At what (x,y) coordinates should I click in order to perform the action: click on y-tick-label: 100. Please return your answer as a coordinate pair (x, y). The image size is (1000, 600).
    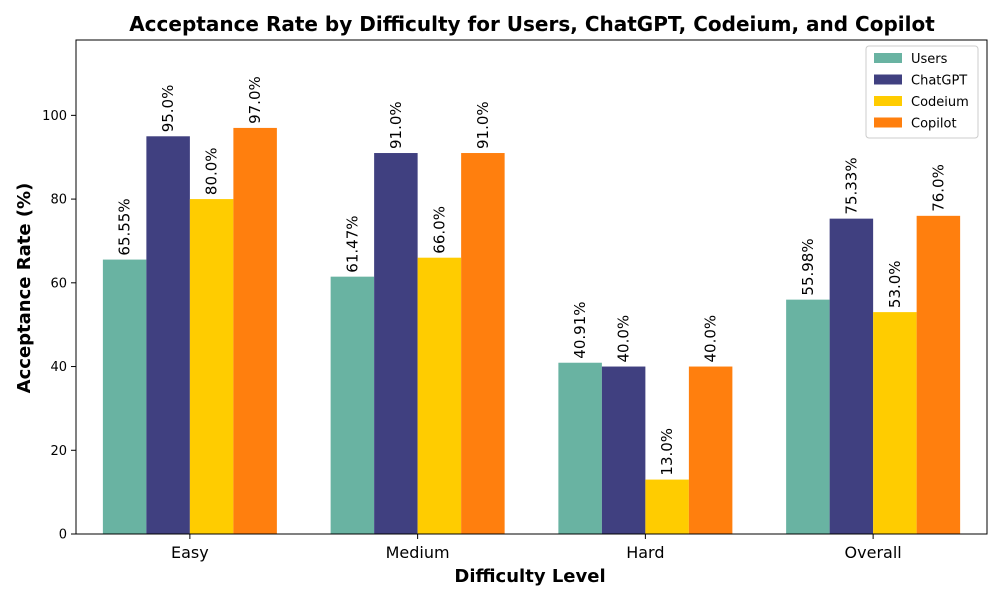
    Looking at the image, I should click on (54, 116).